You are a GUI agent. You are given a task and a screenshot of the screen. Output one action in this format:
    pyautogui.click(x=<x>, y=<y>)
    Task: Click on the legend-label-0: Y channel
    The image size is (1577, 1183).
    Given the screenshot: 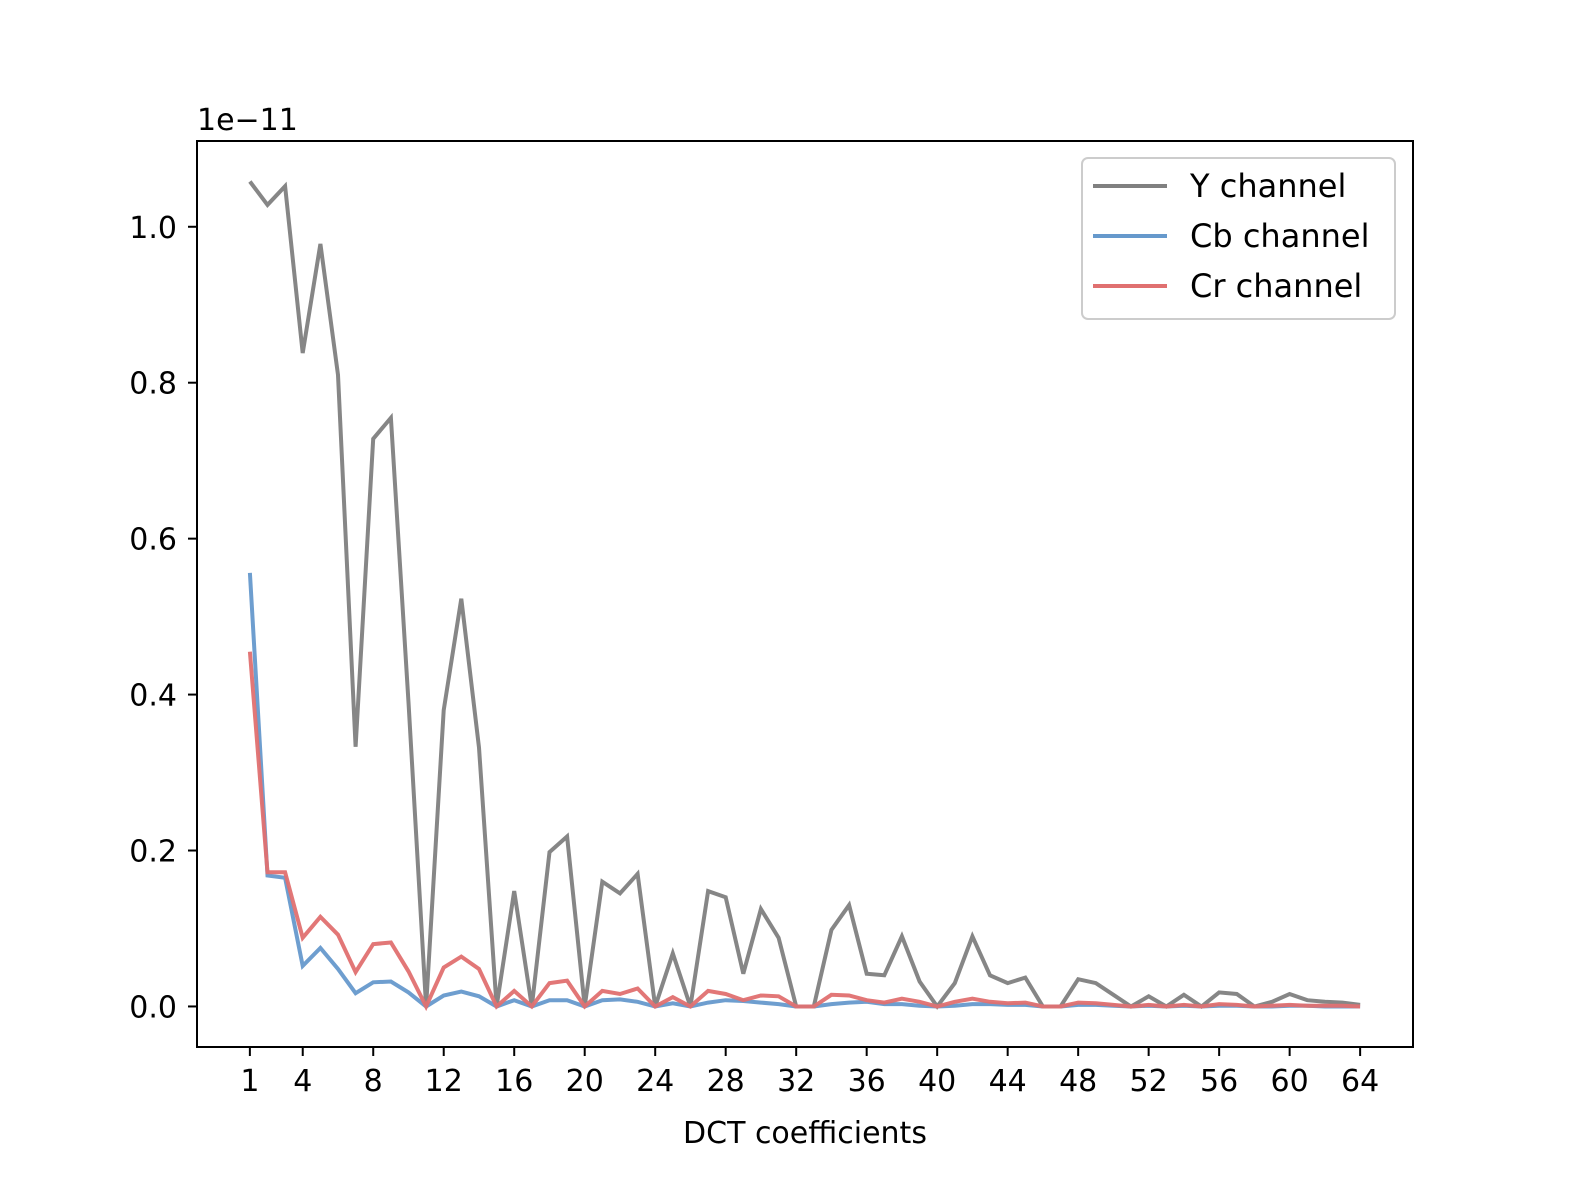 What is the action you would take?
    pyautogui.click(x=1267, y=186)
    